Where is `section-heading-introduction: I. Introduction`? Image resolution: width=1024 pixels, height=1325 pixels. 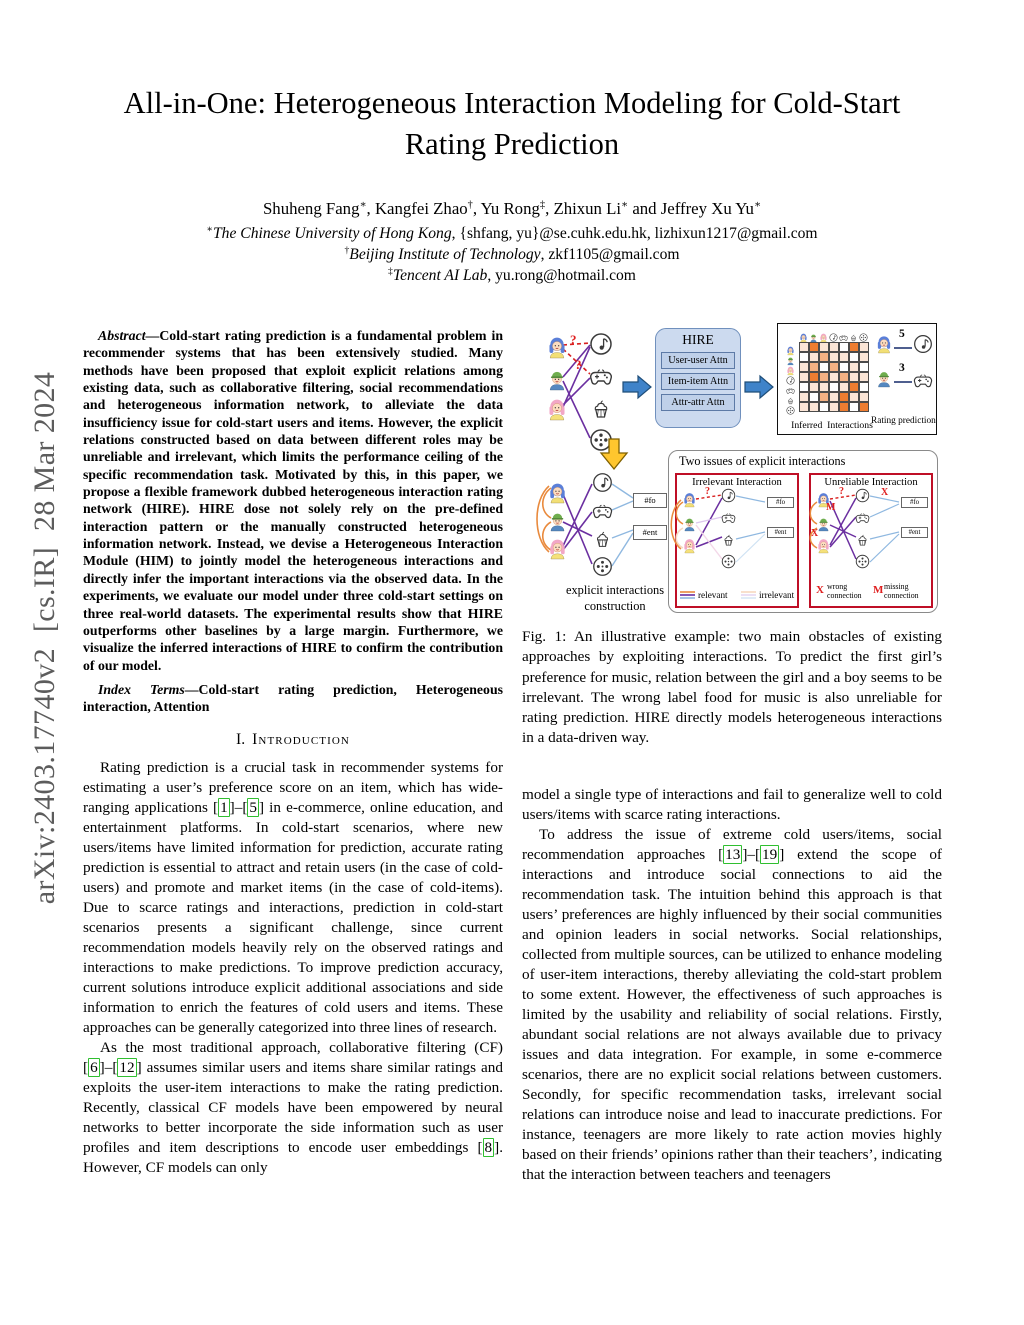
section-heading-introduction: I. Introduction is located at coordinates (293, 740).